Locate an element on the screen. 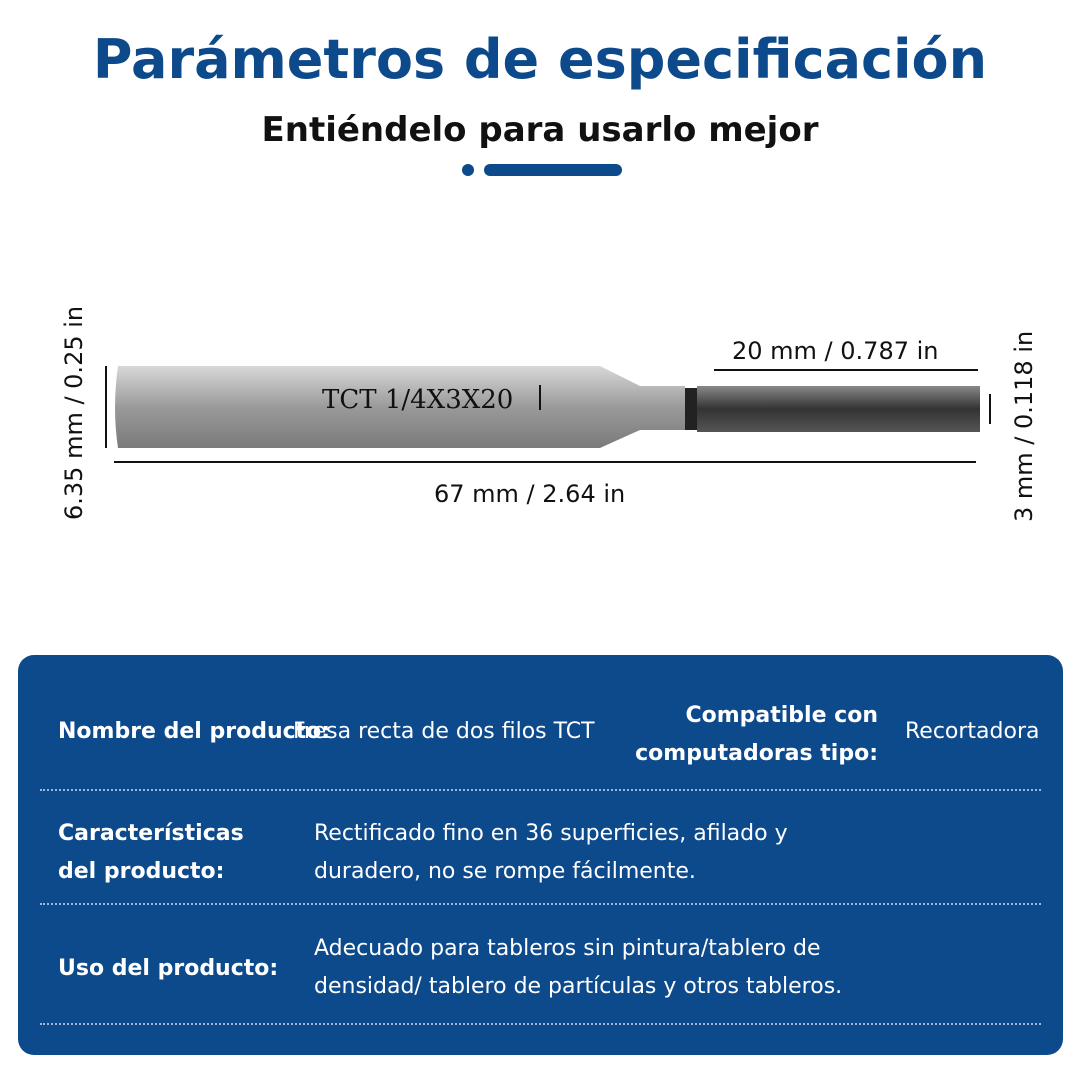  cutting-diameter: 3 mm / 0.118 in is located at coordinates (1024, 426).